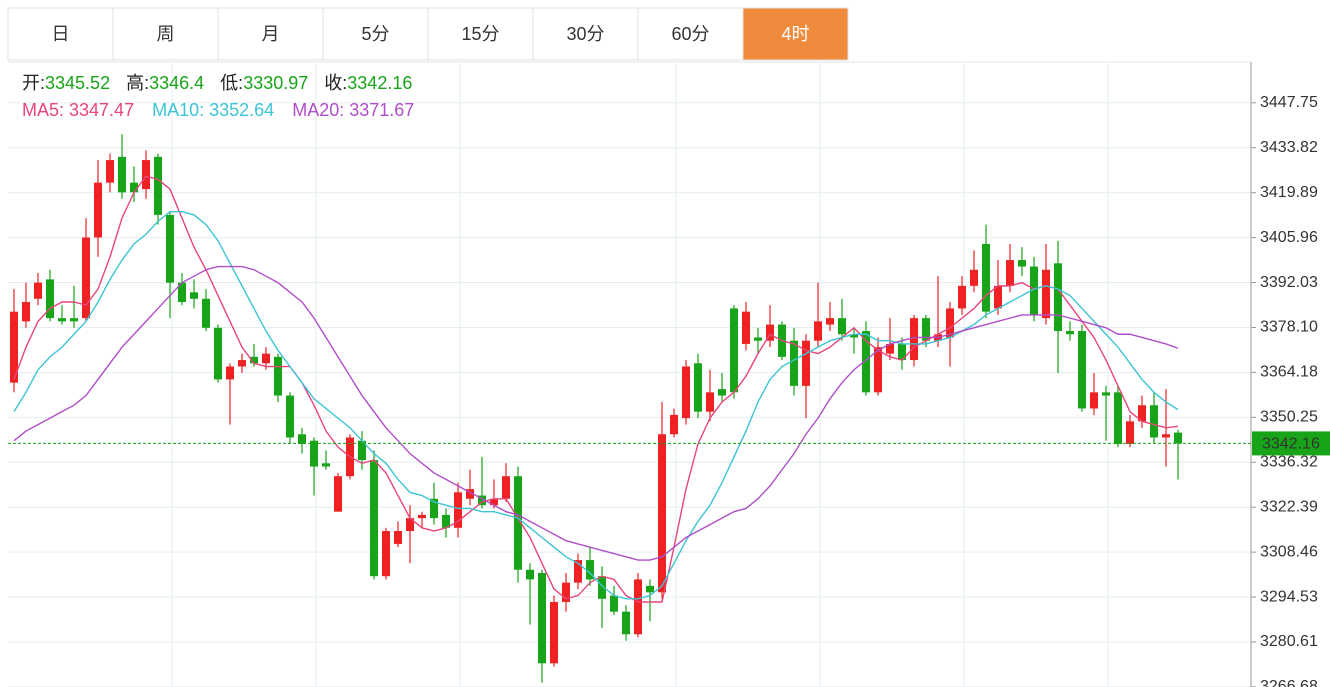  What do you see at coordinates (1289, 192) in the screenshot?
I see `y-tick-label: 3419.89` at bounding box center [1289, 192].